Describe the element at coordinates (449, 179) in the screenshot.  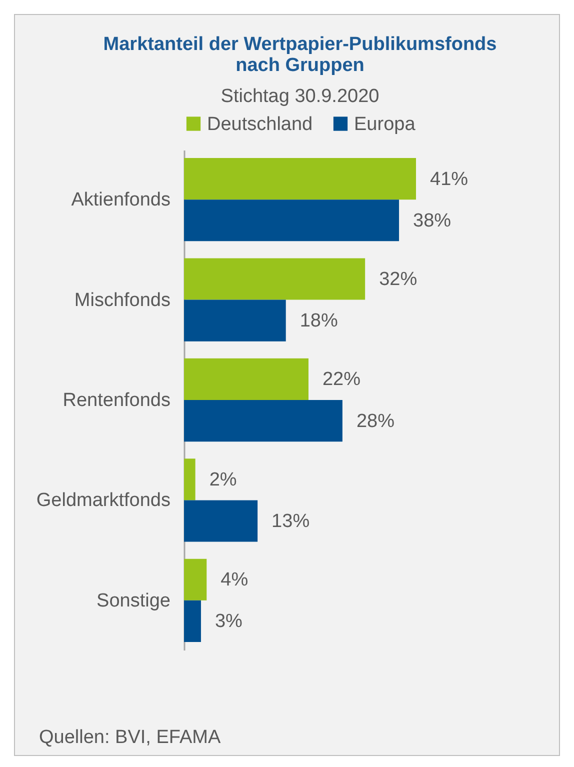
I see `data-label: 41%` at that location.